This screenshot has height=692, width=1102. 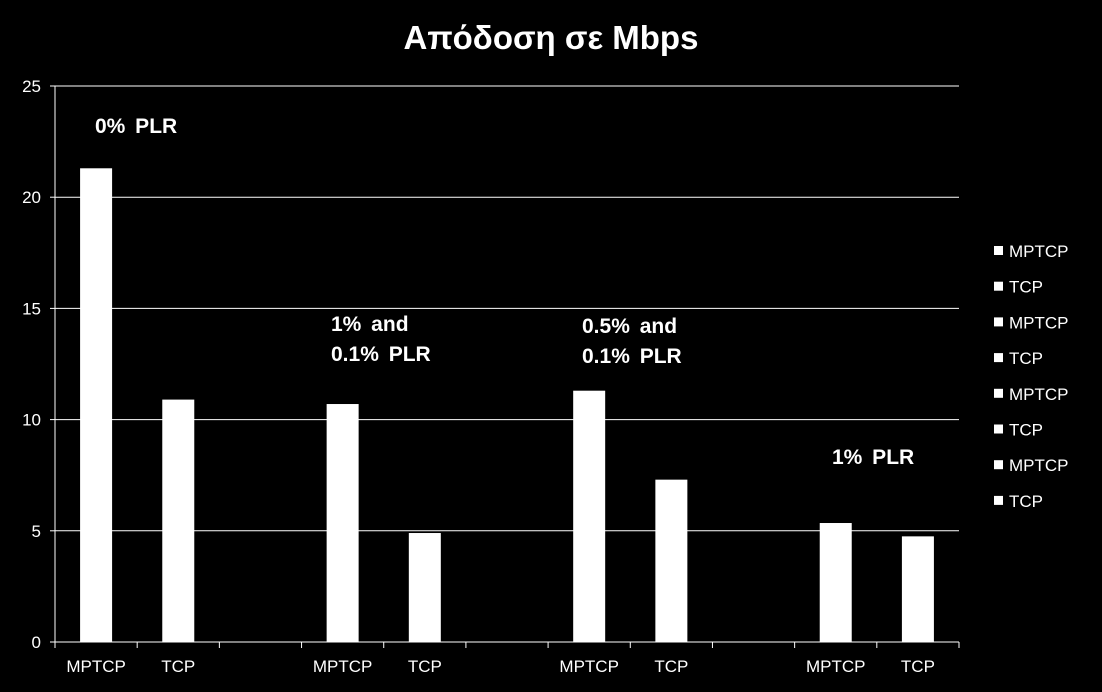 What do you see at coordinates (36, 531) in the screenshot?
I see `y-tick-label: 5` at bounding box center [36, 531].